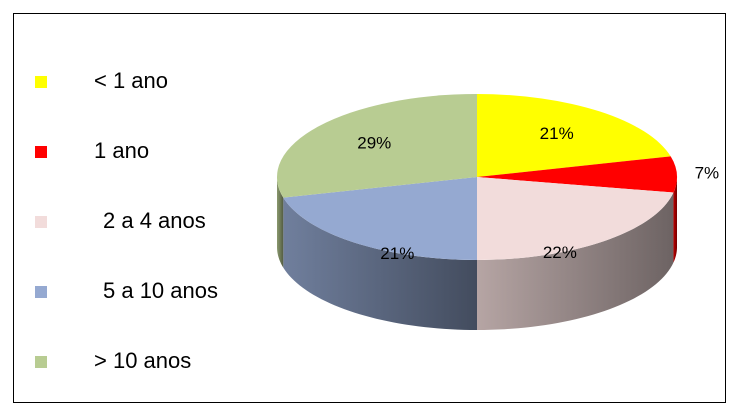  Describe the element at coordinates (131, 80) in the screenshot. I see `legend-label: < 1 ano` at that location.